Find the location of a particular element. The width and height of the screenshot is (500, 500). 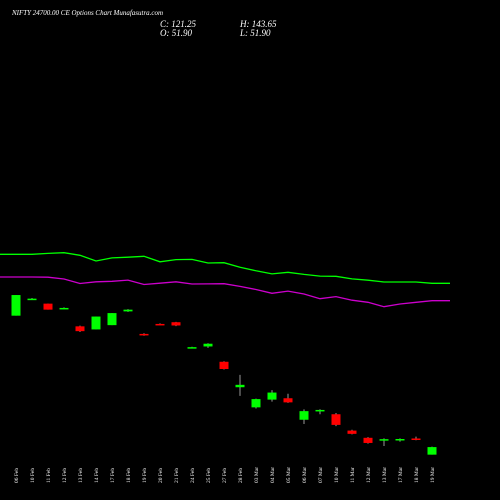

x-tick-label: 18 Mar is located at coordinates (417, 475).